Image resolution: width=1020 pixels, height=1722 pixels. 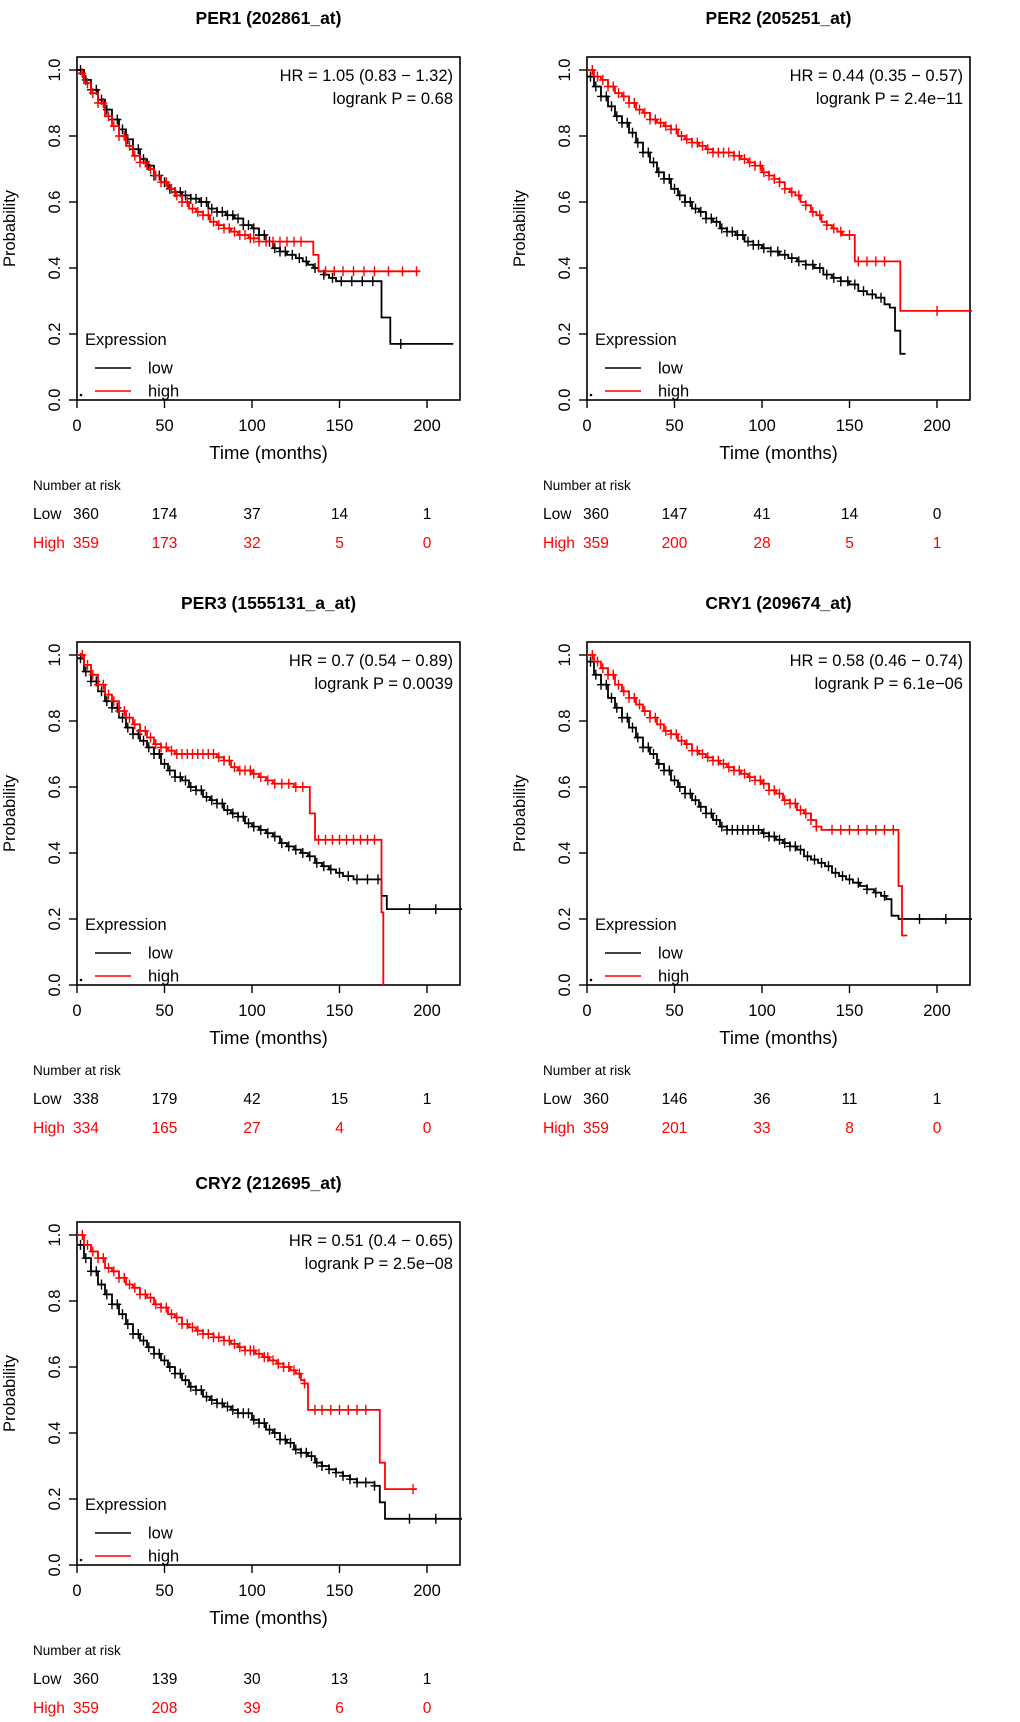 What do you see at coordinates (339, 1099) in the screenshot?
I see `risk-count: 15` at bounding box center [339, 1099].